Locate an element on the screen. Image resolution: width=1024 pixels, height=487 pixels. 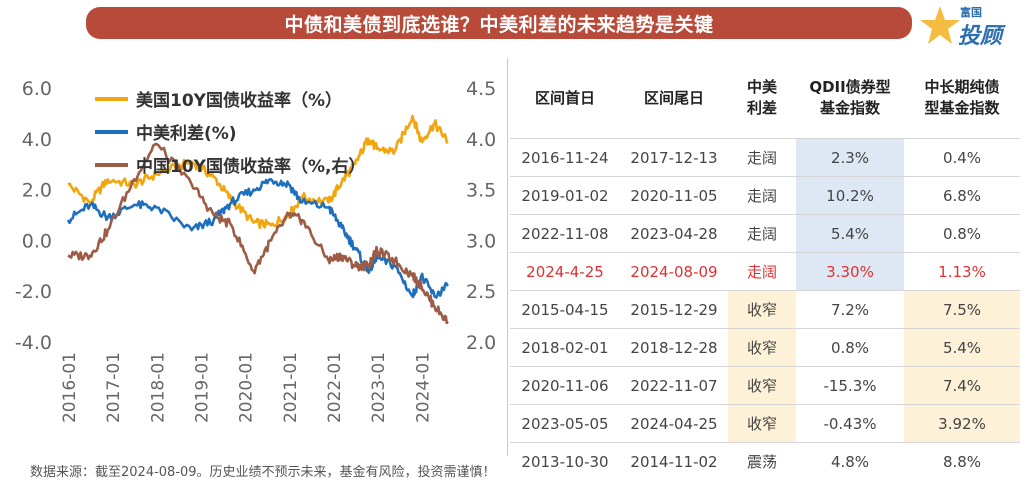
table-row: 2020-11-06 2022-11-07 收窄 -15.3% 7.4% is located at coordinates (765, 385).